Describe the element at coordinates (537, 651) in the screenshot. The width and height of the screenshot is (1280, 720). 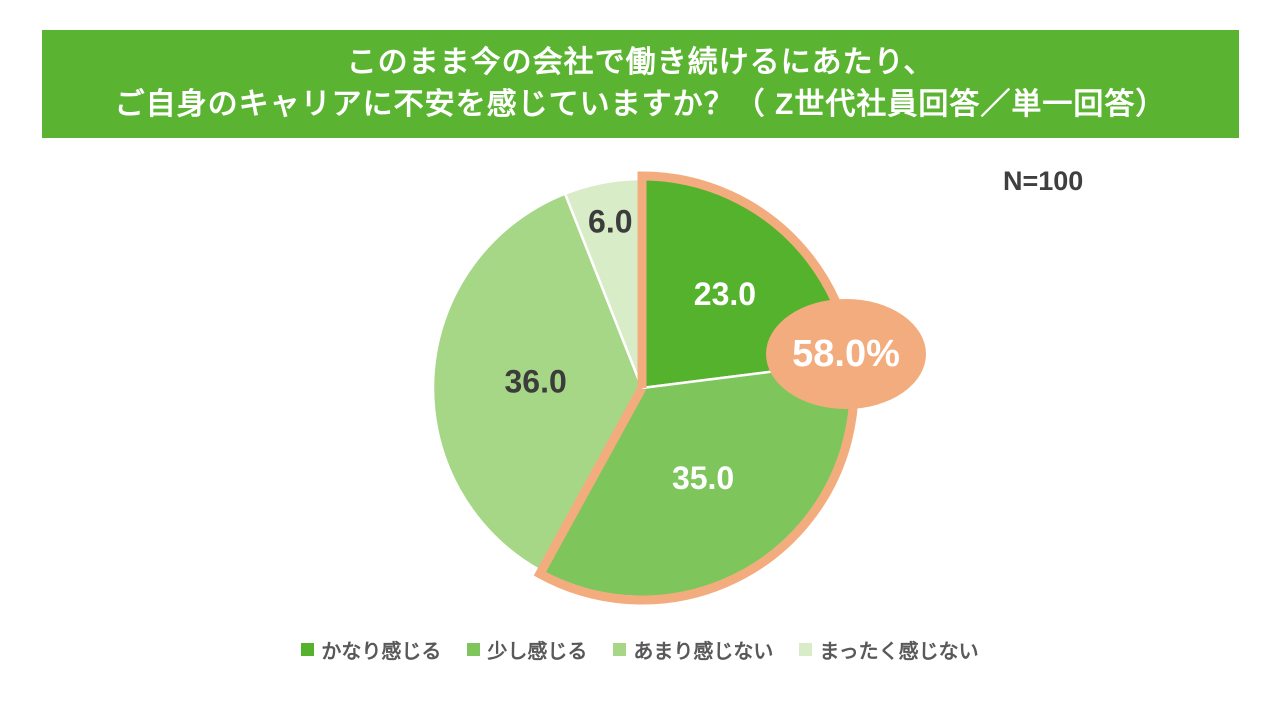
I see `legend-label-1: 少し感じる` at that location.